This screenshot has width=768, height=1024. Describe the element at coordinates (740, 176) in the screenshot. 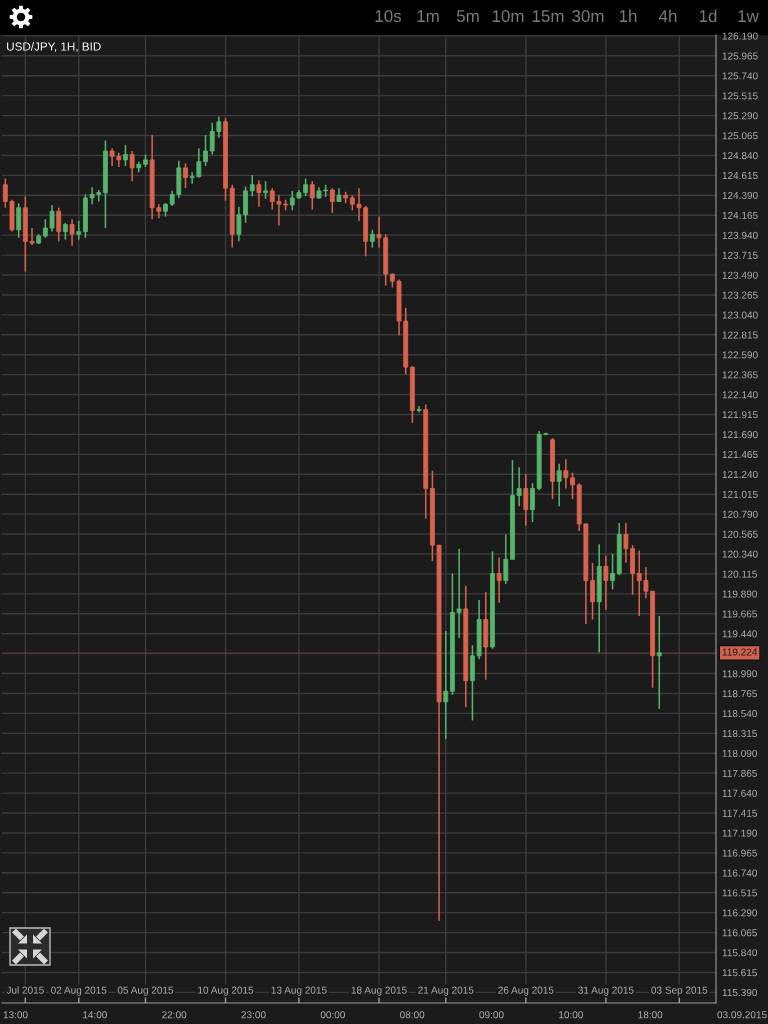

I see `y-tick-label: 124.615` at that location.